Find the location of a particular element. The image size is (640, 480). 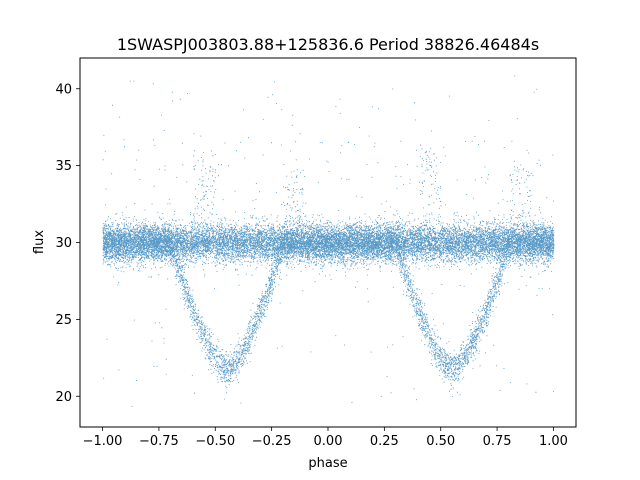

y-tick-label: 35 is located at coordinates (63, 166).